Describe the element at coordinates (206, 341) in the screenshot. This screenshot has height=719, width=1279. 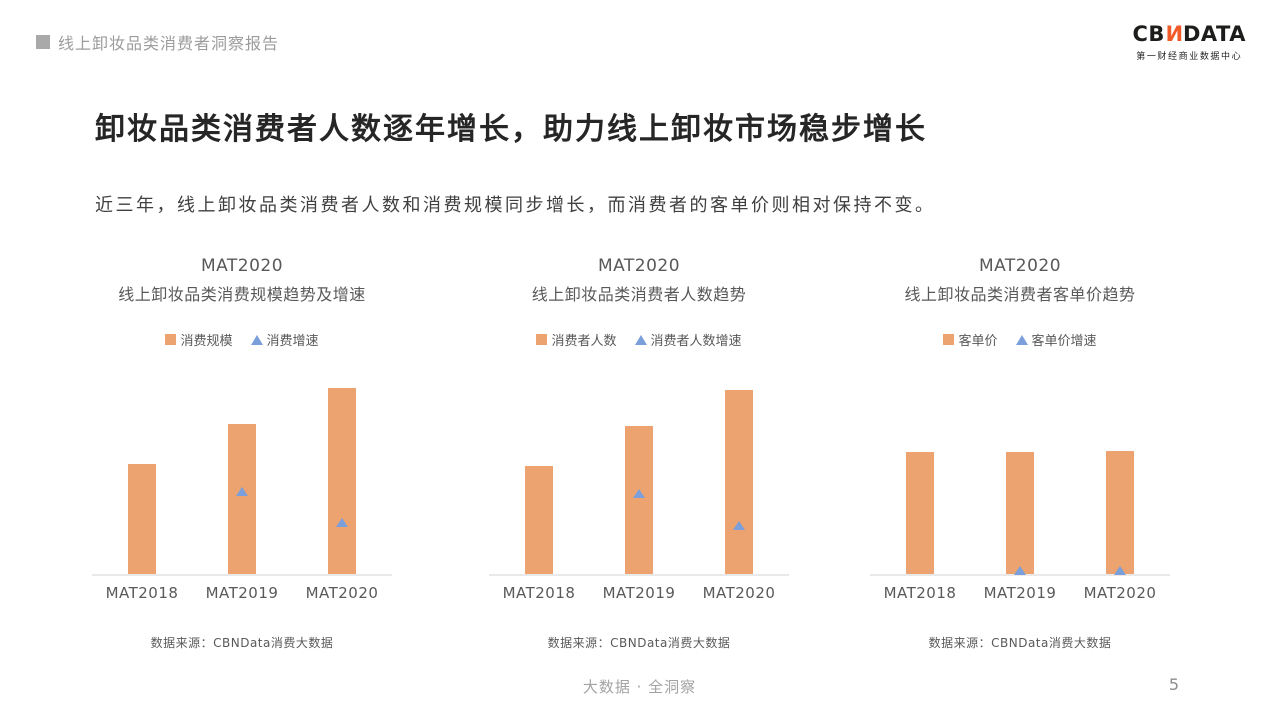
I see `legend-label: 消费规模` at that location.